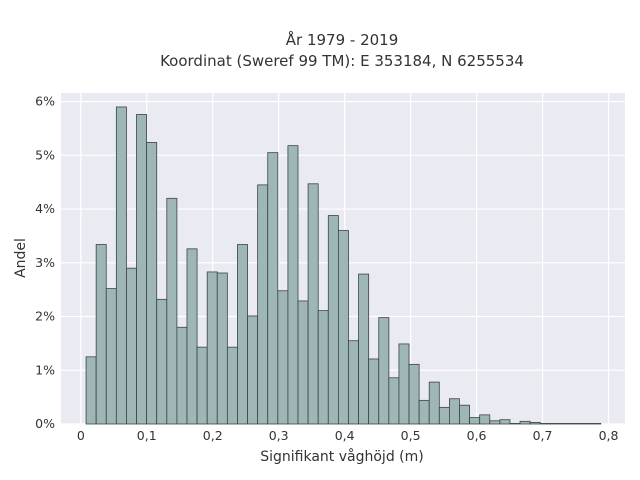  Describe the element at coordinates (341, 456) in the screenshot. I see `x-axis-label: Signifikant våghöjd (m)` at that location.